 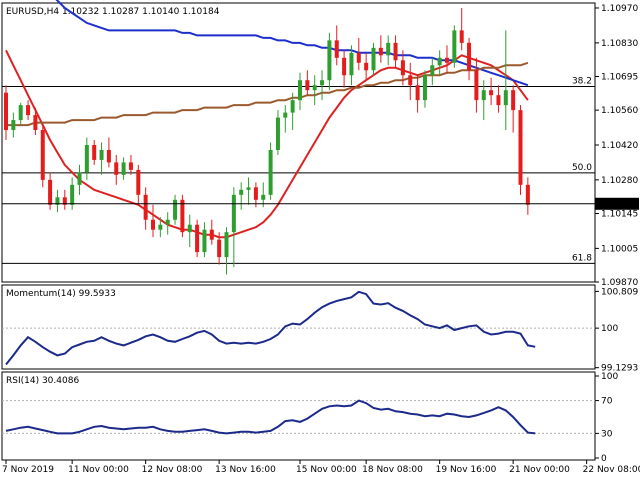 What do you see at coordinates (611, 470) in the screenshot?
I see `time-tick-label: 22 Nov 08:00` at bounding box center [611, 470].